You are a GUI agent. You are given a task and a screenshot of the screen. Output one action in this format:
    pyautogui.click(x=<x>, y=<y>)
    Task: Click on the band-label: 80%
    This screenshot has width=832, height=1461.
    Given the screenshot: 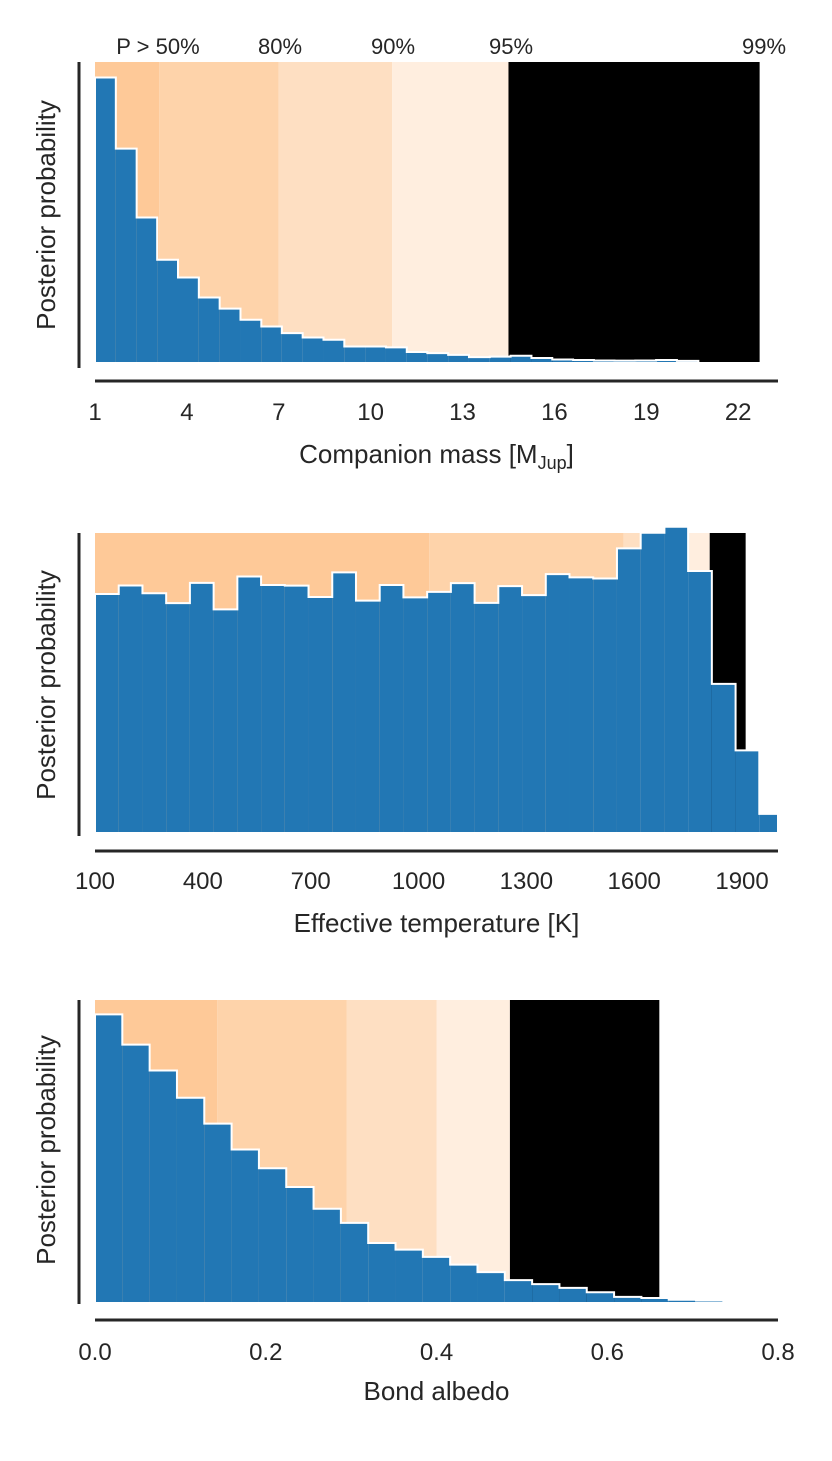 What is the action you would take?
    pyautogui.click(x=280, y=46)
    